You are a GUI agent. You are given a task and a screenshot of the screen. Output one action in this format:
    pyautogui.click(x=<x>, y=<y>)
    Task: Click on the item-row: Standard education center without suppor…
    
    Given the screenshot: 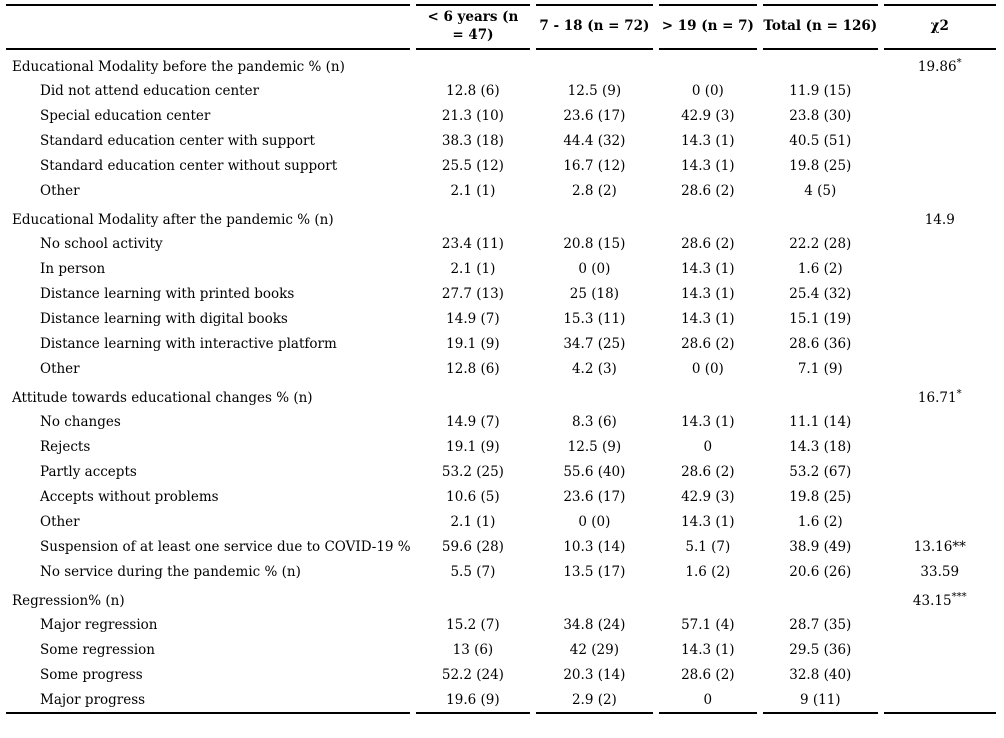 What is the action you would take?
    pyautogui.click(x=501, y=165)
    